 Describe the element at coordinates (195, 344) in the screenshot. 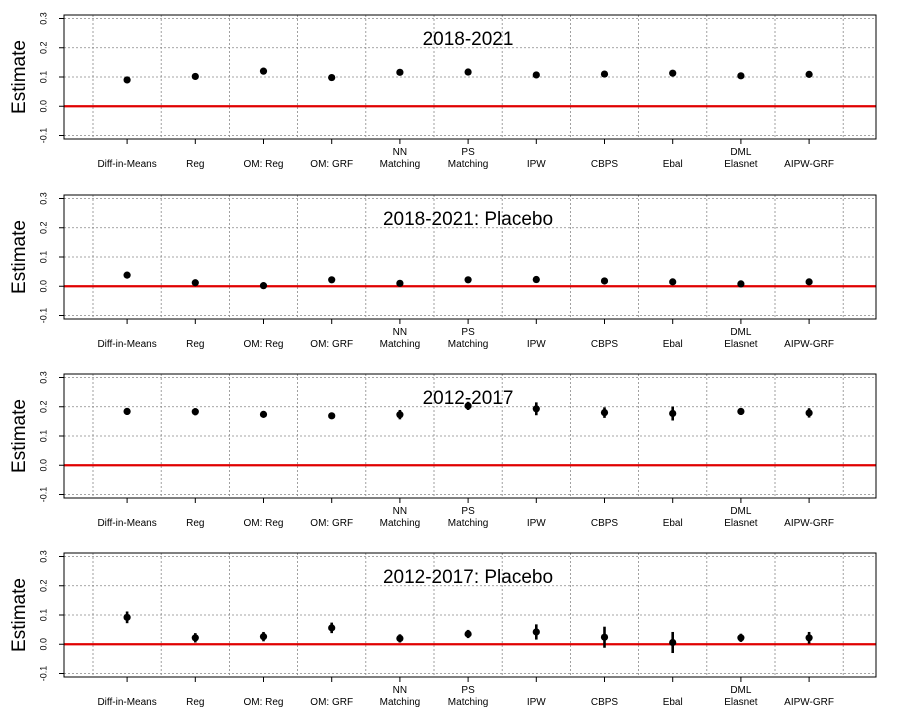

I see `x-category-label: Reg` at that location.